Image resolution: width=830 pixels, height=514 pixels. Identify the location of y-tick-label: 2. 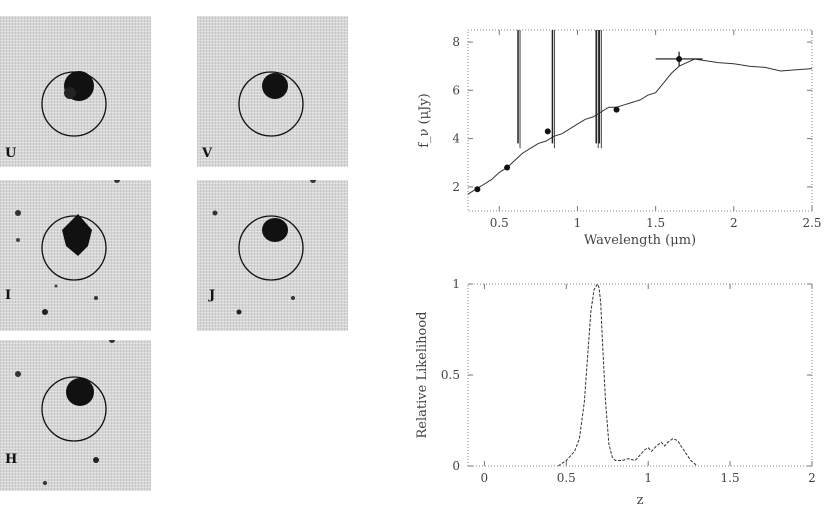
(456, 187).